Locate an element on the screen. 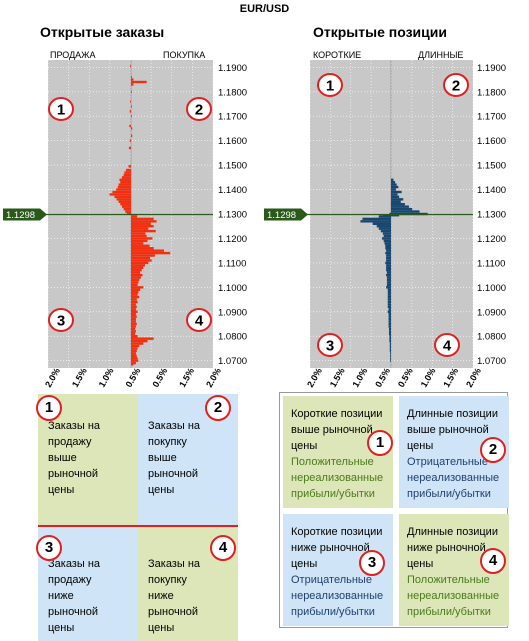 This screenshot has height=641, width=529. orders-y-tick-label: 1.1900 is located at coordinates (232, 68).